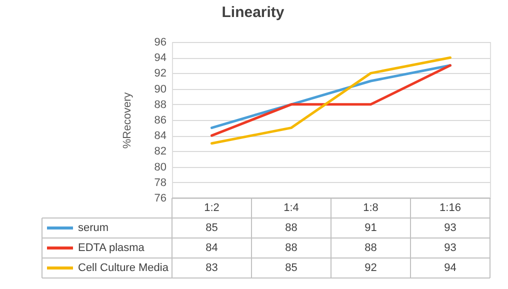  I want to click on data-label: 92, so click(370, 268).